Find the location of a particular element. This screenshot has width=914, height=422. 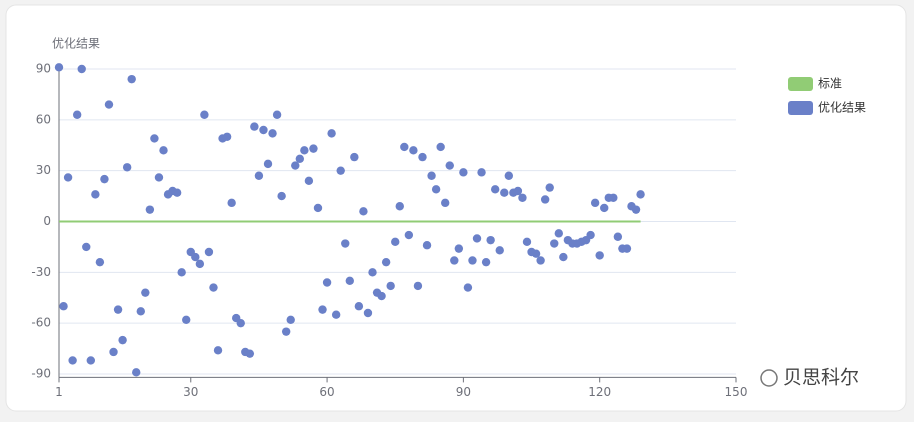

x-tick-label: 150 is located at coordinates (736, 392).